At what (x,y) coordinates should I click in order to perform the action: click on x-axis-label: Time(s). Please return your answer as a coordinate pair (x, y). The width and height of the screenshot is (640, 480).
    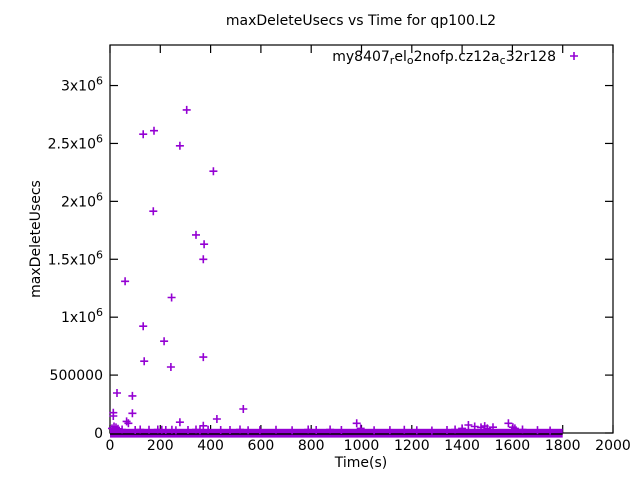
    Looking at the image, I should click on (360, 463).